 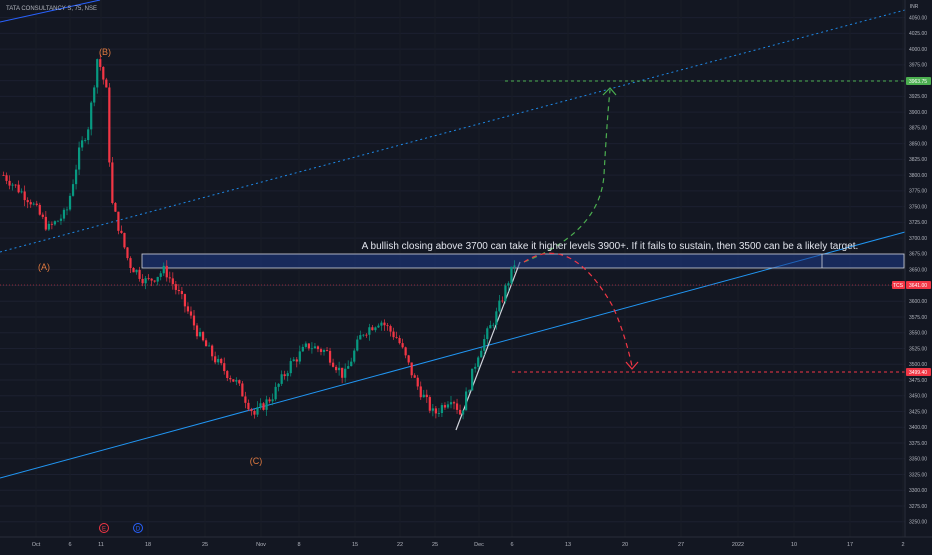 I want to click on upper-trendline, so click(x=50, y=11).